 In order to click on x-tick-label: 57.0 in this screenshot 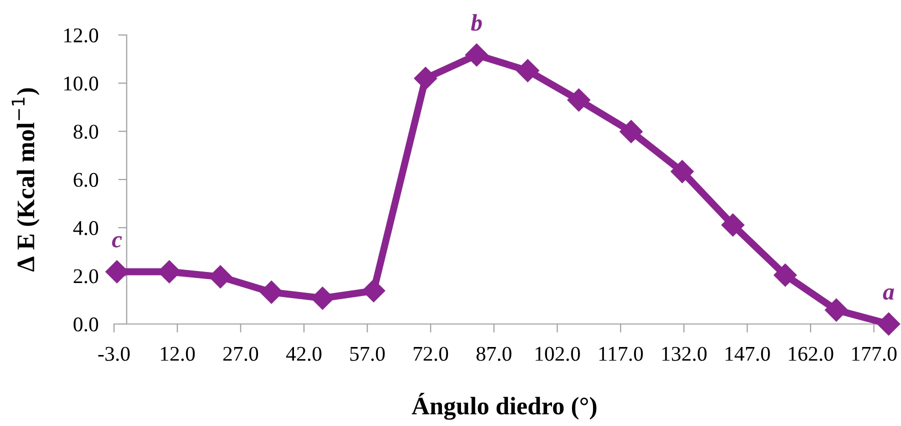, I will do `click(367, 353)`.